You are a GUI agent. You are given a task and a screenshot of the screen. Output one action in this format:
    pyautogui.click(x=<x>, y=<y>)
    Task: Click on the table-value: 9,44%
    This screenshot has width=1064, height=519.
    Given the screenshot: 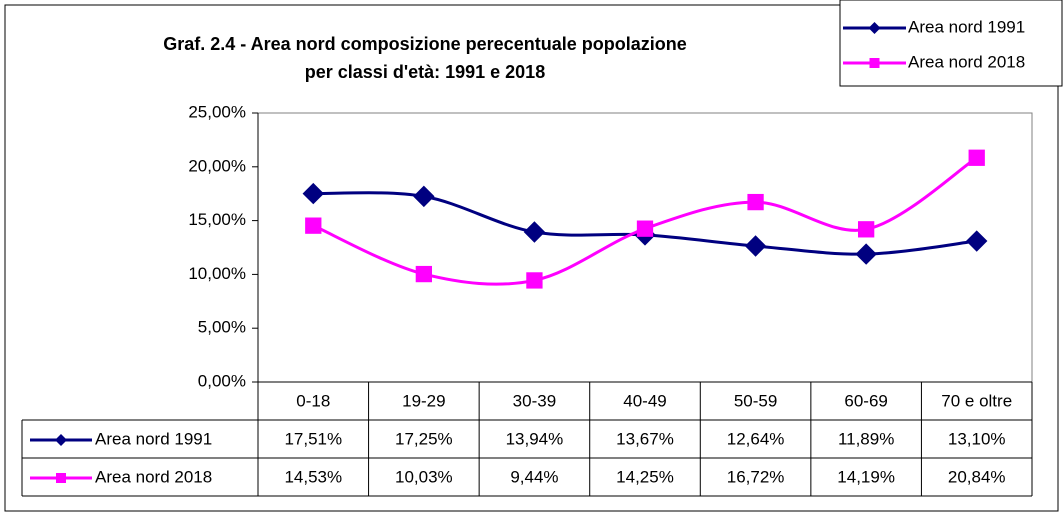 What is the action you would take?
    pyautogui.click(x=534, y=476)
    